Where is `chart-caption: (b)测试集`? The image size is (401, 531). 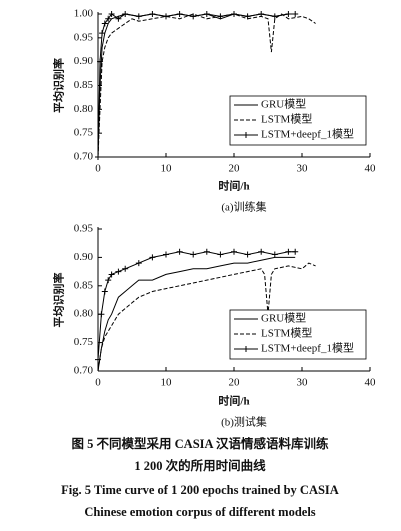 chart-caption: (b)测试集 is located at coordinates (244, 422).